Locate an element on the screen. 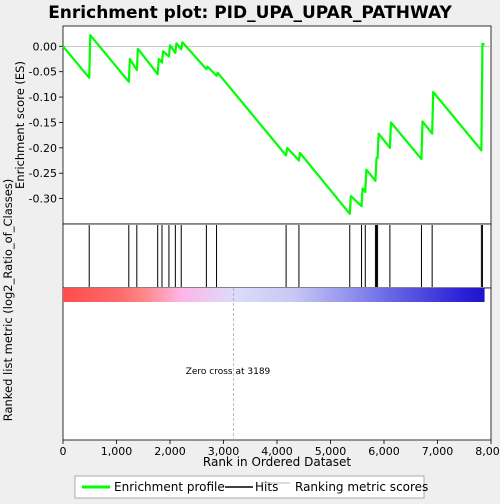 Image resolution: width=500 pixels, height=504 pixels. y-tick-label: -0.10 is located at coordinates (43, 97).